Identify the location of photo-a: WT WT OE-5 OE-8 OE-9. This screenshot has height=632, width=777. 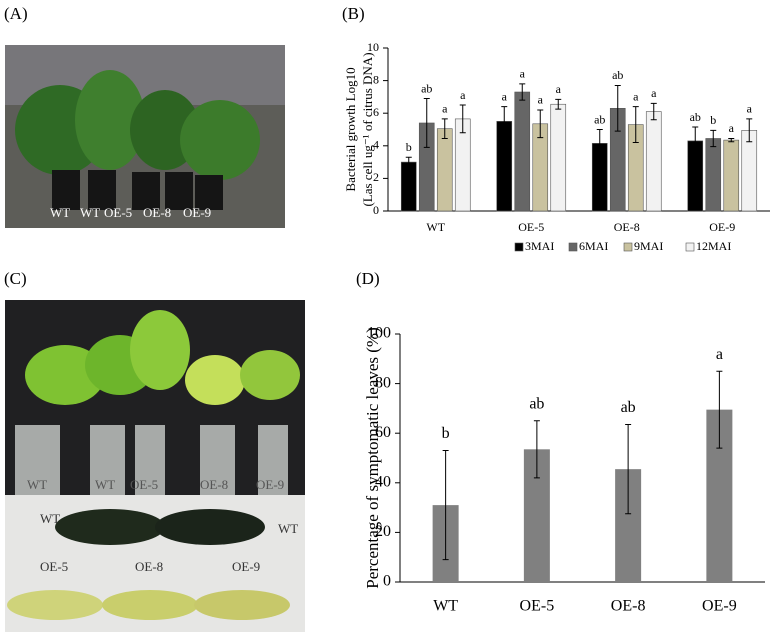
(145, 136).